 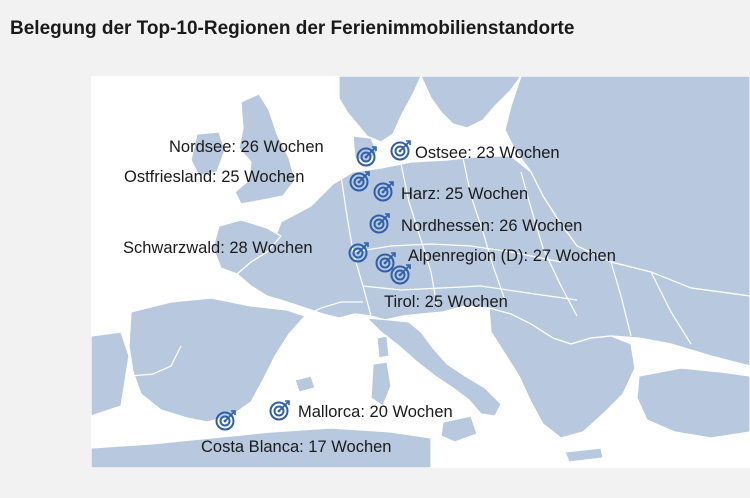 What do you see at coordinates (217, 360) in the screenshot?
I see `iberia-land` at bounding box center [217, 360].